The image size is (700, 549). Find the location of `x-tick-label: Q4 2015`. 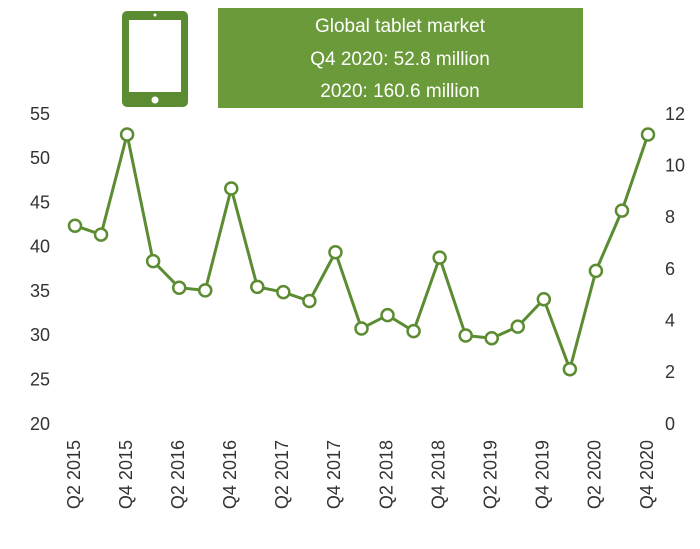

x-tick-label: Q4 2015 is located at coordinates (126, 474).